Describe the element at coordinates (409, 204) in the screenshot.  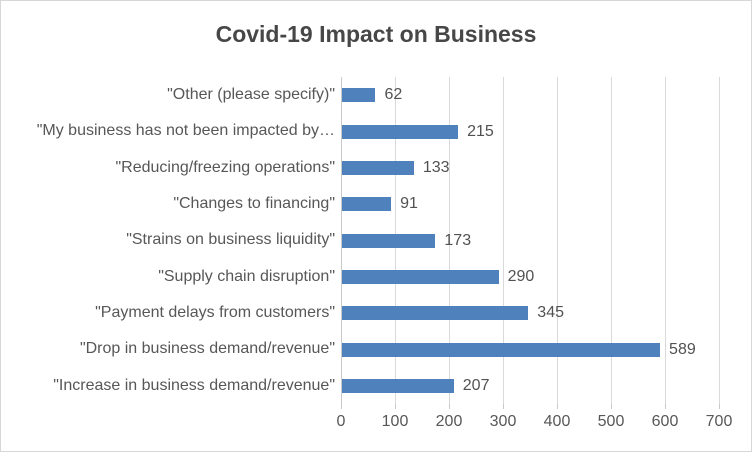
I see `value-label: 91` at that location.